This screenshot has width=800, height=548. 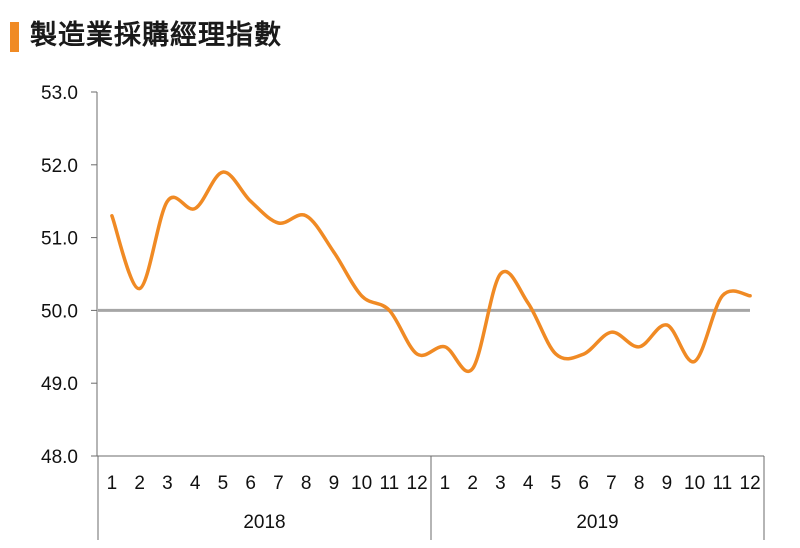 What do you see at coordinates (59, 311) in the screenshot?
I see `y-tick-label: 50.0` at bounding box center [59, 311].